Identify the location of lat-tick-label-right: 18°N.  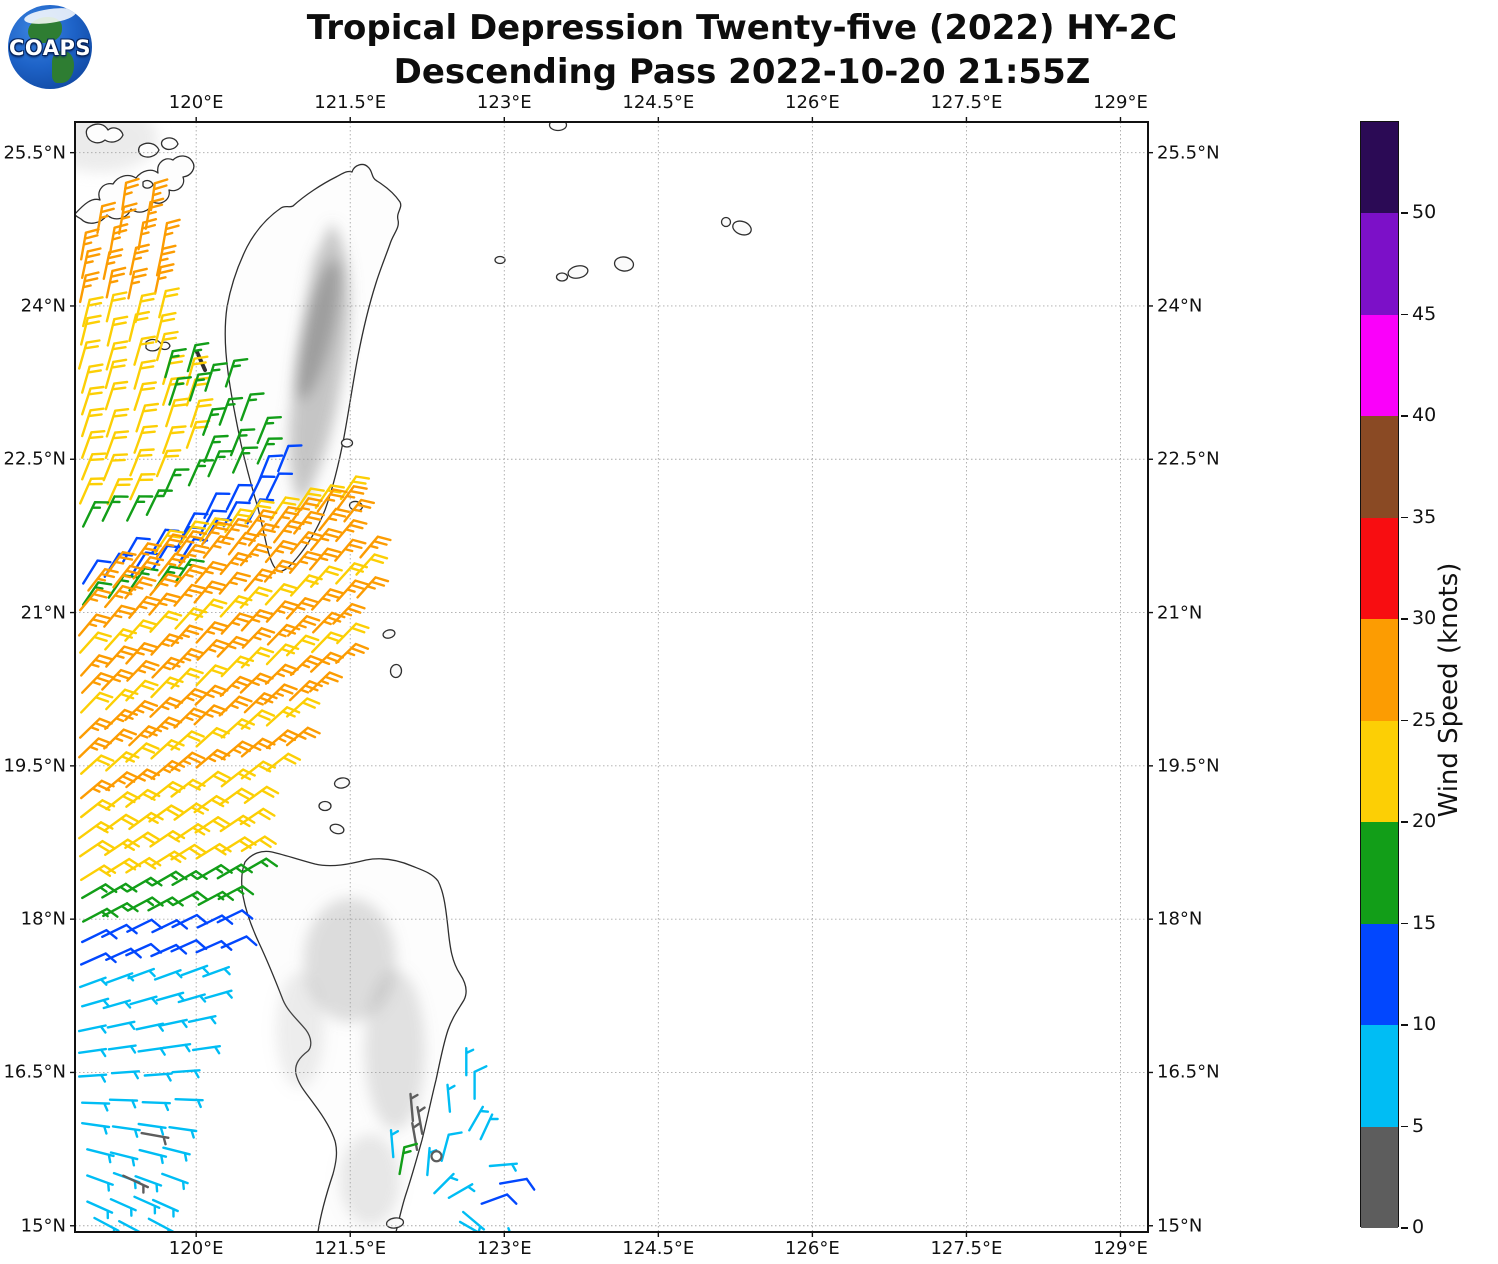
(1180, 919).